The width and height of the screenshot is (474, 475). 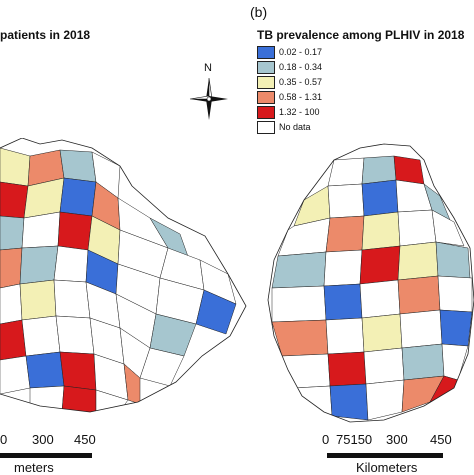 I want to click on left-scale-bar, so click(x=46, y=455).